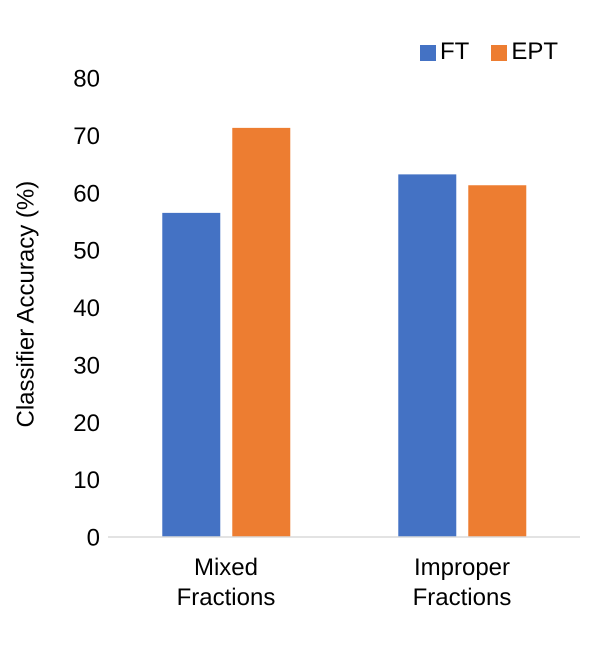  What do you see at coordinates (86, 423) in the screenshot?
I see `y-tick-label: 20` at bounding box center [86, 423].